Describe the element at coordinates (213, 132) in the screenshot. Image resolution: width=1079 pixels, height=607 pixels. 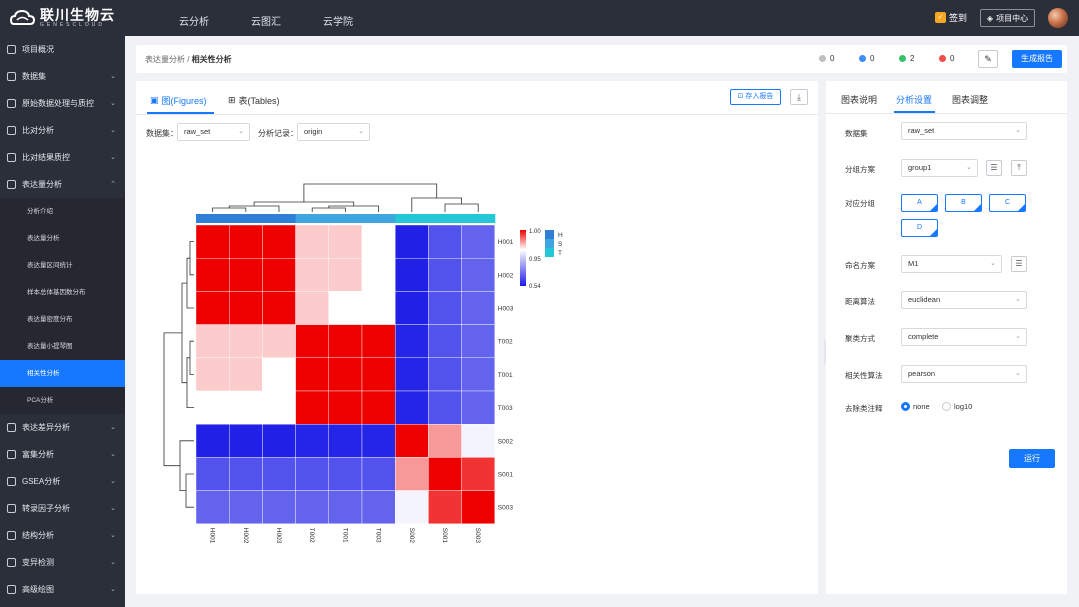
I see `dataset-select: raw_set ⌄` at that location.